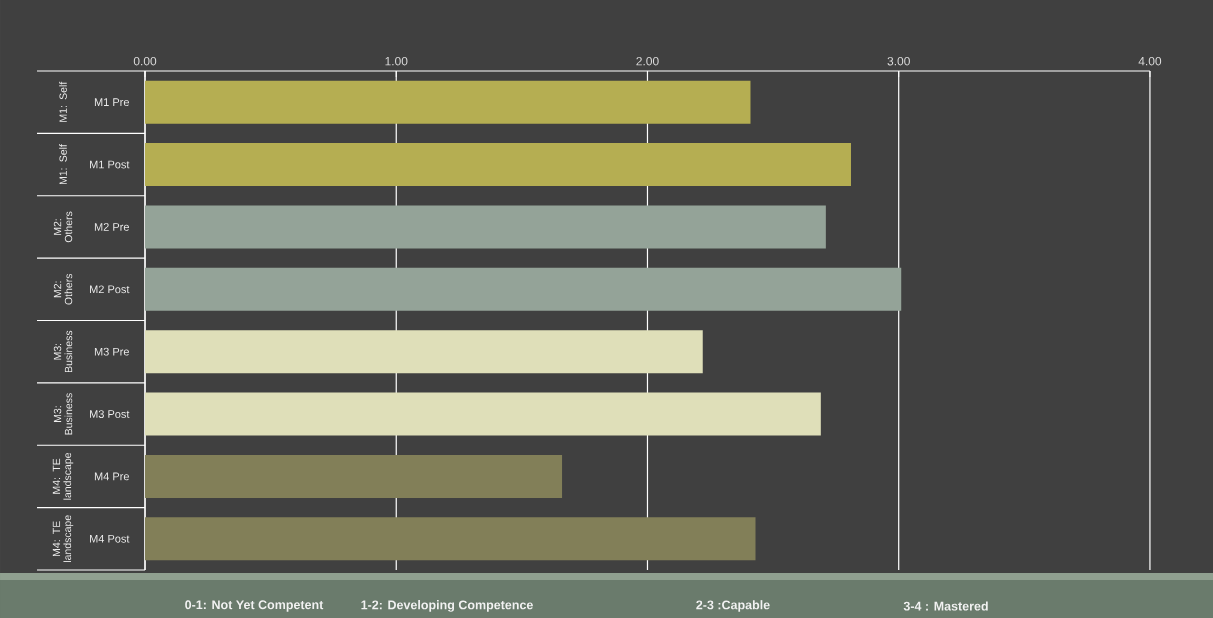 The image size is (1213, 618). I want to click on y-tick-label: M4 Pre, so click(111, 476).